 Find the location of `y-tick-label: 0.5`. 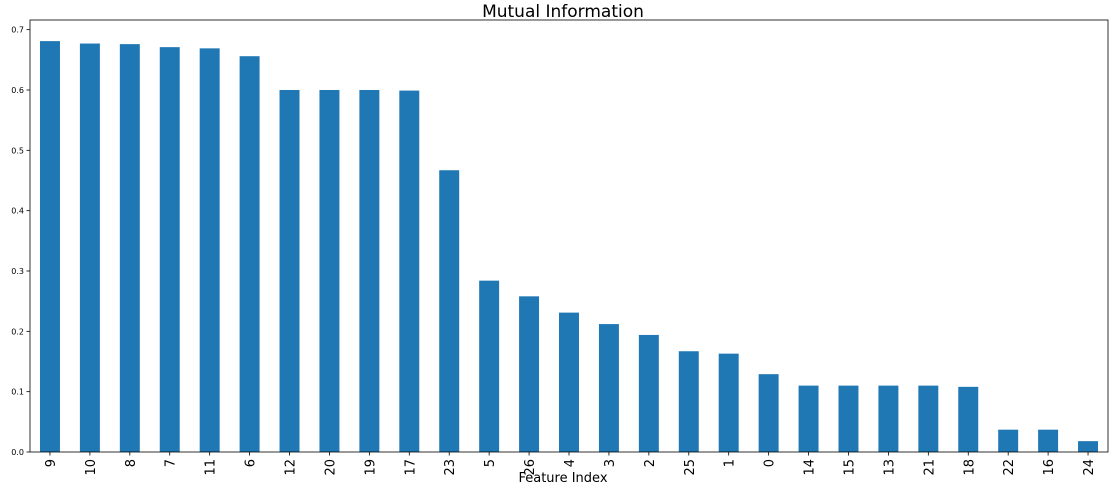

y-tick-label: 0.5 is located at coordinates (17, 150).